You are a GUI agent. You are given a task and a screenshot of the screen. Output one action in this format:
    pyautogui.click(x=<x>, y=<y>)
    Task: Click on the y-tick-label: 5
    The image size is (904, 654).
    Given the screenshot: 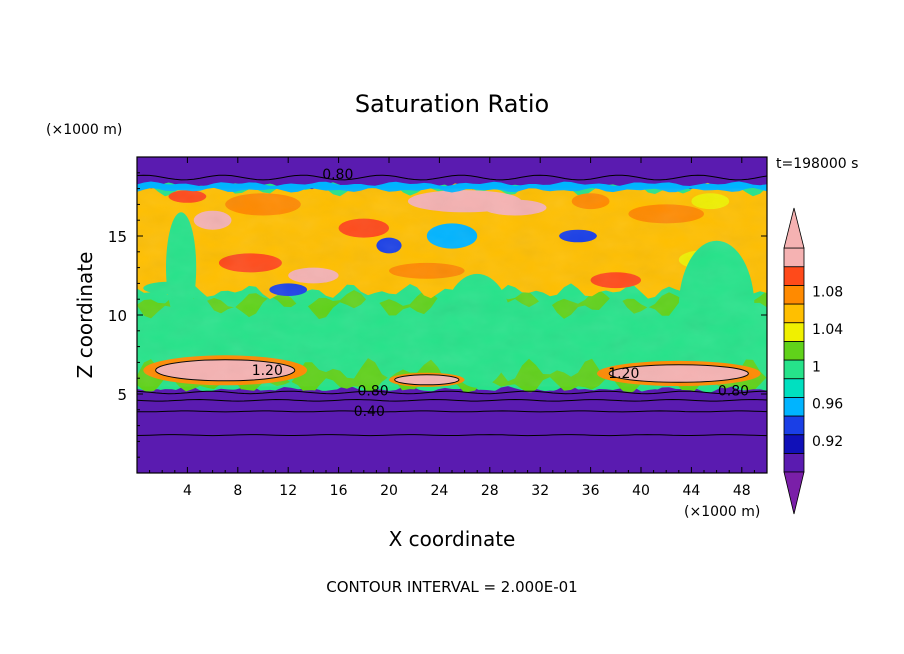 What is the action you would take?
    pyautogui.click(x=122, y=395)
    